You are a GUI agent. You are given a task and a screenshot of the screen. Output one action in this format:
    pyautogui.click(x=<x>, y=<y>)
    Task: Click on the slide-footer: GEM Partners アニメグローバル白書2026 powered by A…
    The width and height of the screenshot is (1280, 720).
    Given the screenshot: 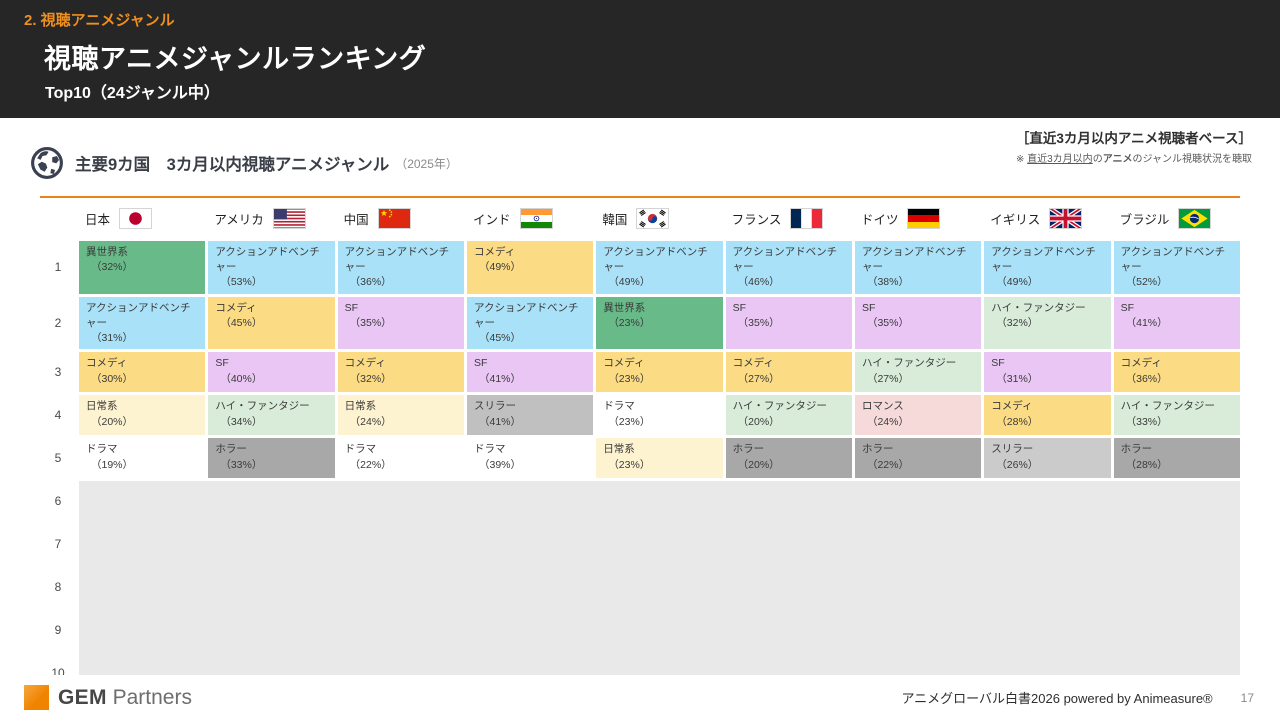 What is the action you would take?
    pyautogui.click(x=640, y=697)
    